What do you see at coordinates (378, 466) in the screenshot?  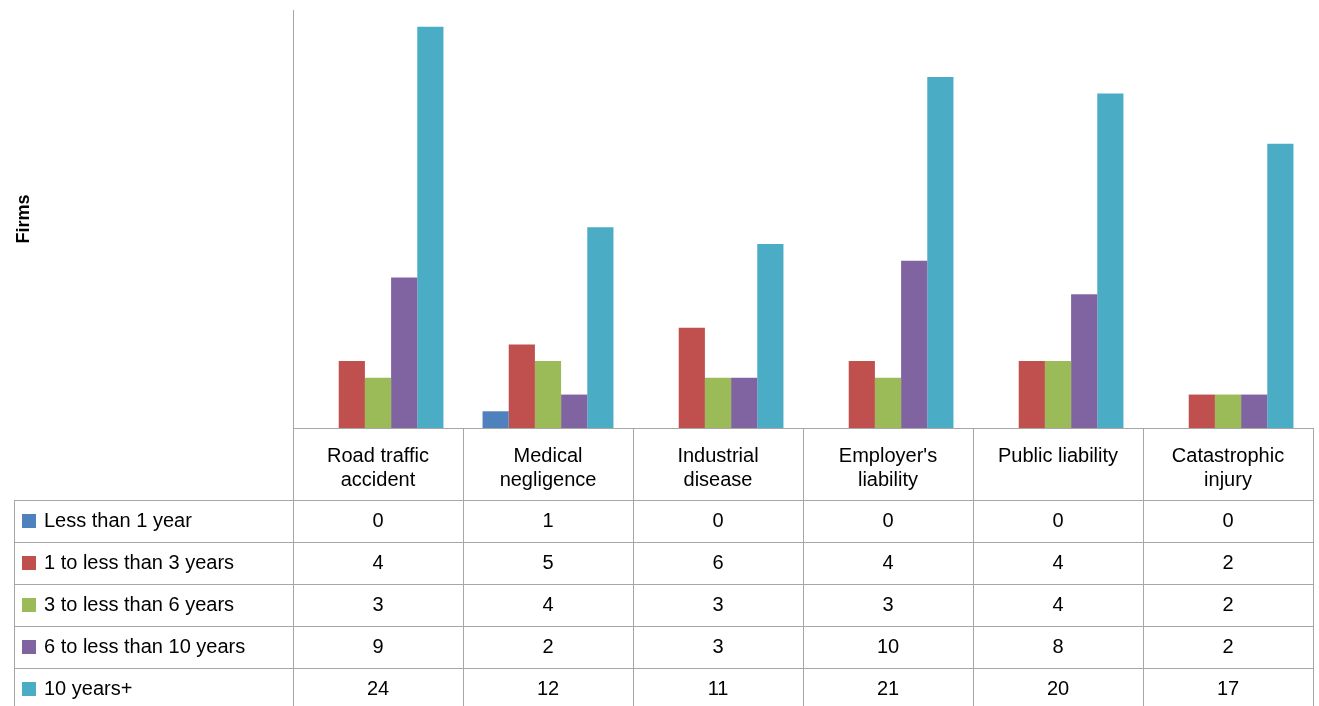 I see `x-tick-label: Road traffic accident` at bounding box center [378, 466].